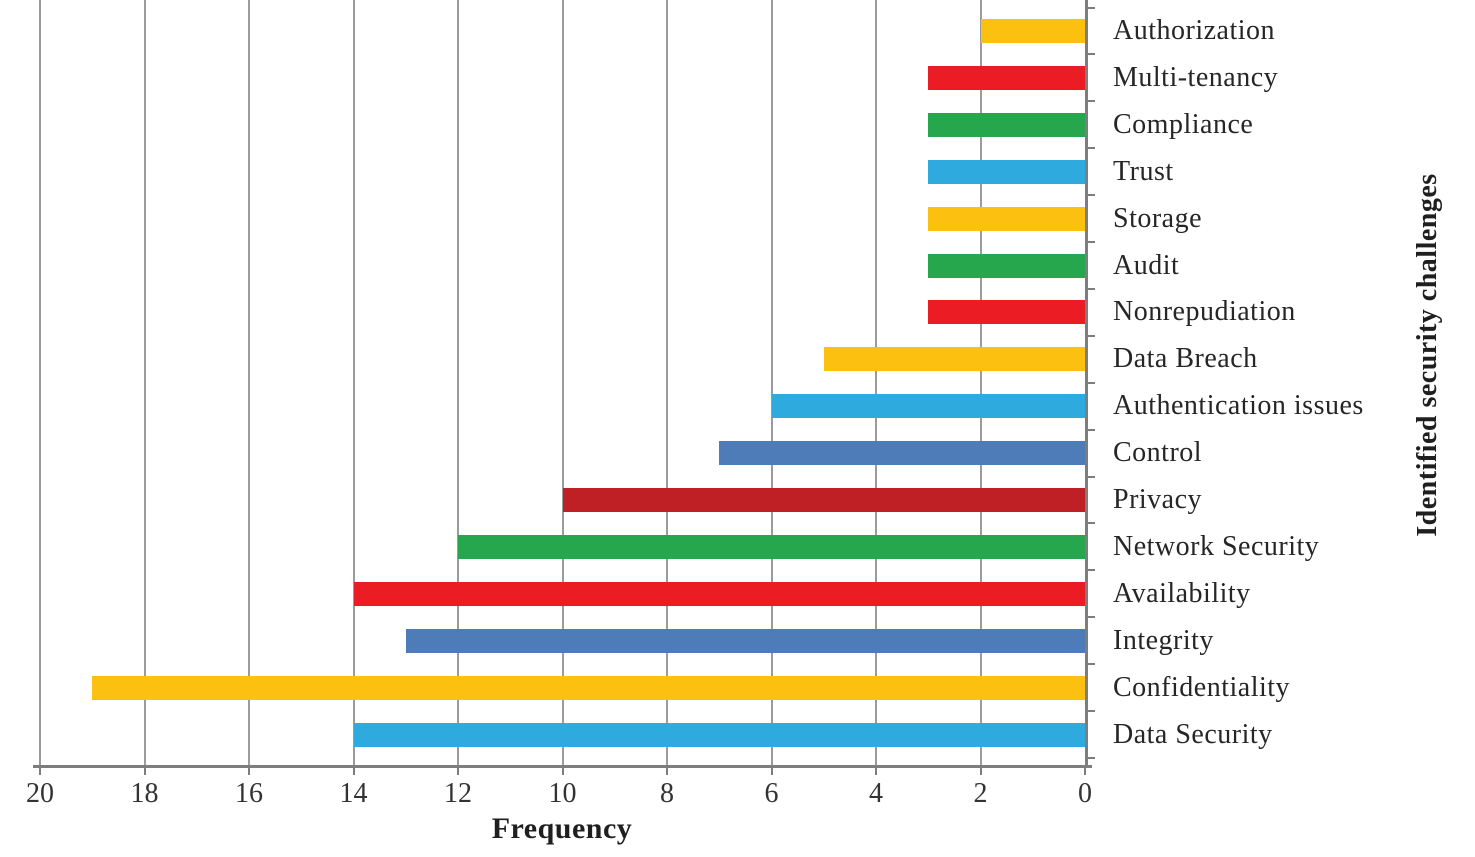 The width and height of the screenshot is (1475, 857). What do you see at coordinates (1143, 171) in the screenshot?
I see `category-label: Trust` at bounding box center [1143, 171].